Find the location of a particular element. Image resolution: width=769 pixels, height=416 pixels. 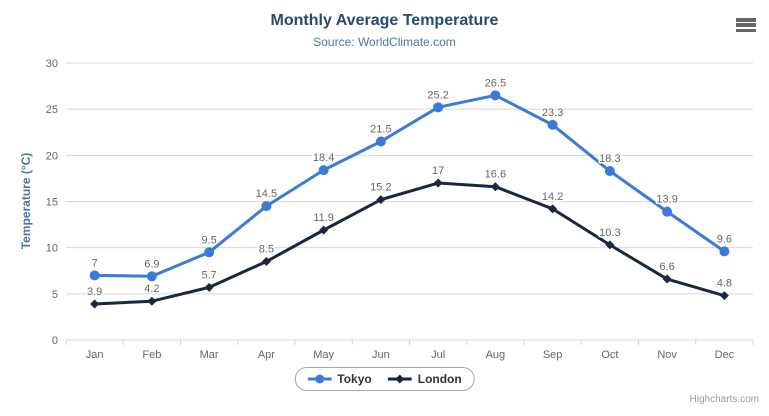

legend-label-london: London is located at coordinates (439, 379).